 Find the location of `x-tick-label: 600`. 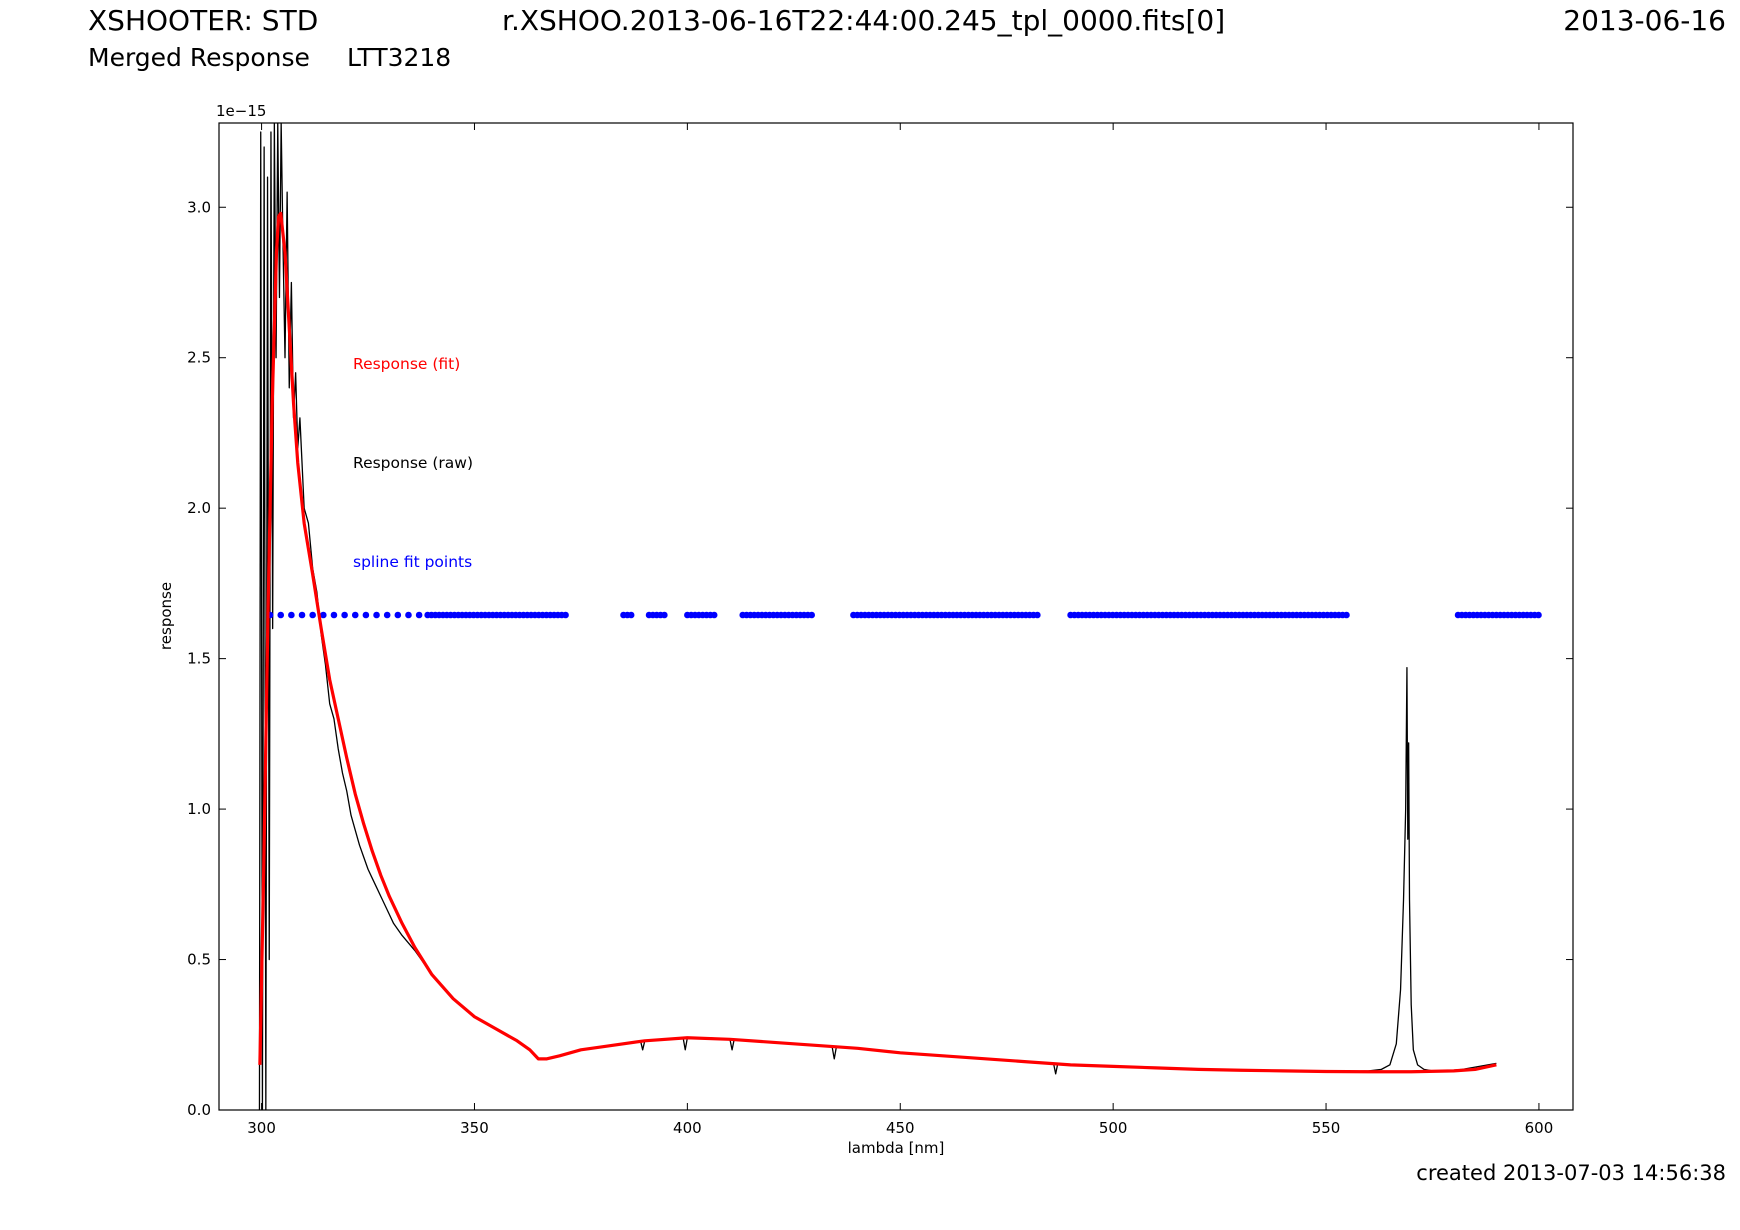

x-tick-label: 600 is located at coordinates (1539, 1128).